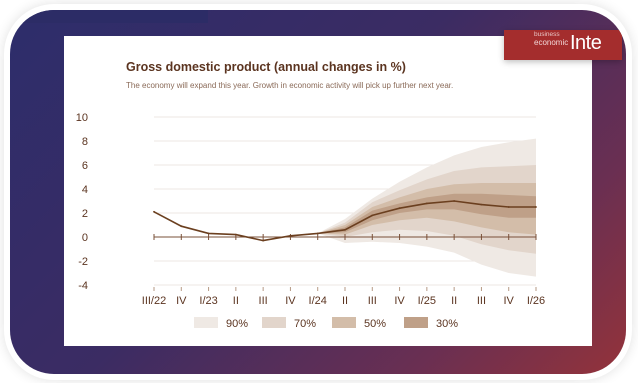 This screenshot has height=383, width=638. What do you see at coordinates (83, 262) in the screenshot?
I see `y-tick-label: -2` at bounding box center [83, 262].